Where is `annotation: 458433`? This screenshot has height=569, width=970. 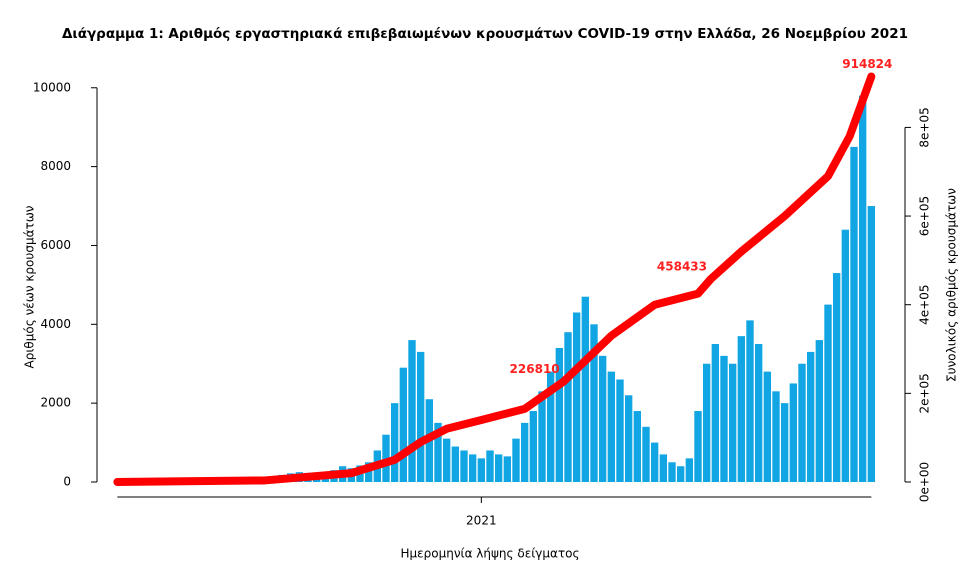 annotation: 458433 is located at coordinates (682, 266).